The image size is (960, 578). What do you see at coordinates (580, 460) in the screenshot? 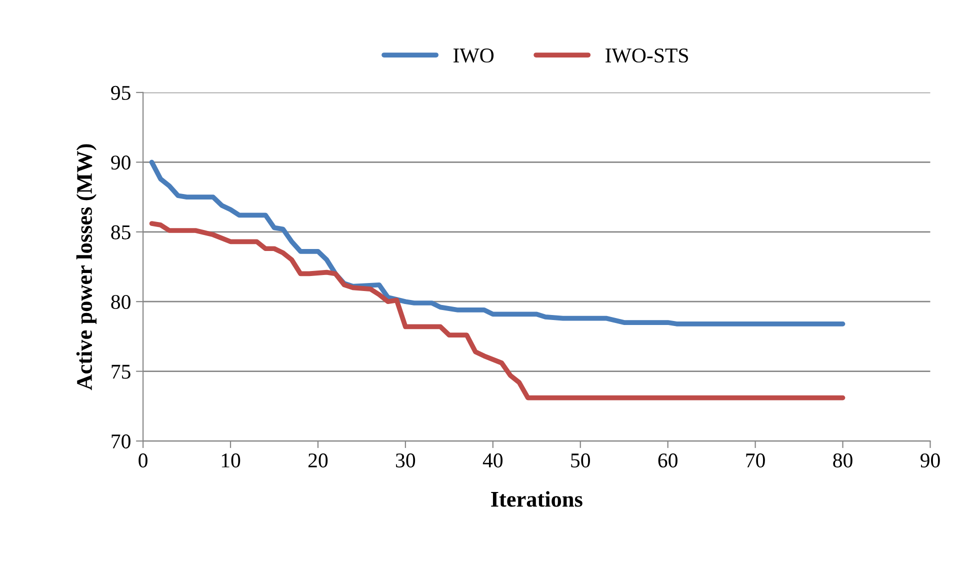
I see `x-tick-label: 50` at bounding box center [580, 460].